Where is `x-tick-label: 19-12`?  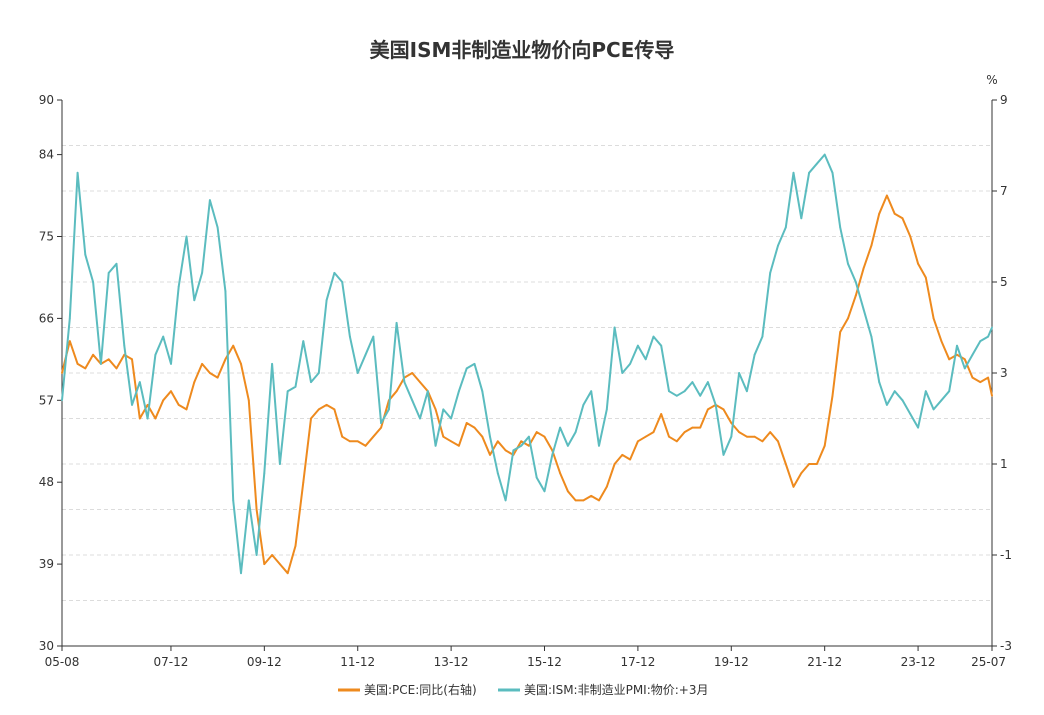
x-tick-label: 19-12 is located at coordinates (731, 662).